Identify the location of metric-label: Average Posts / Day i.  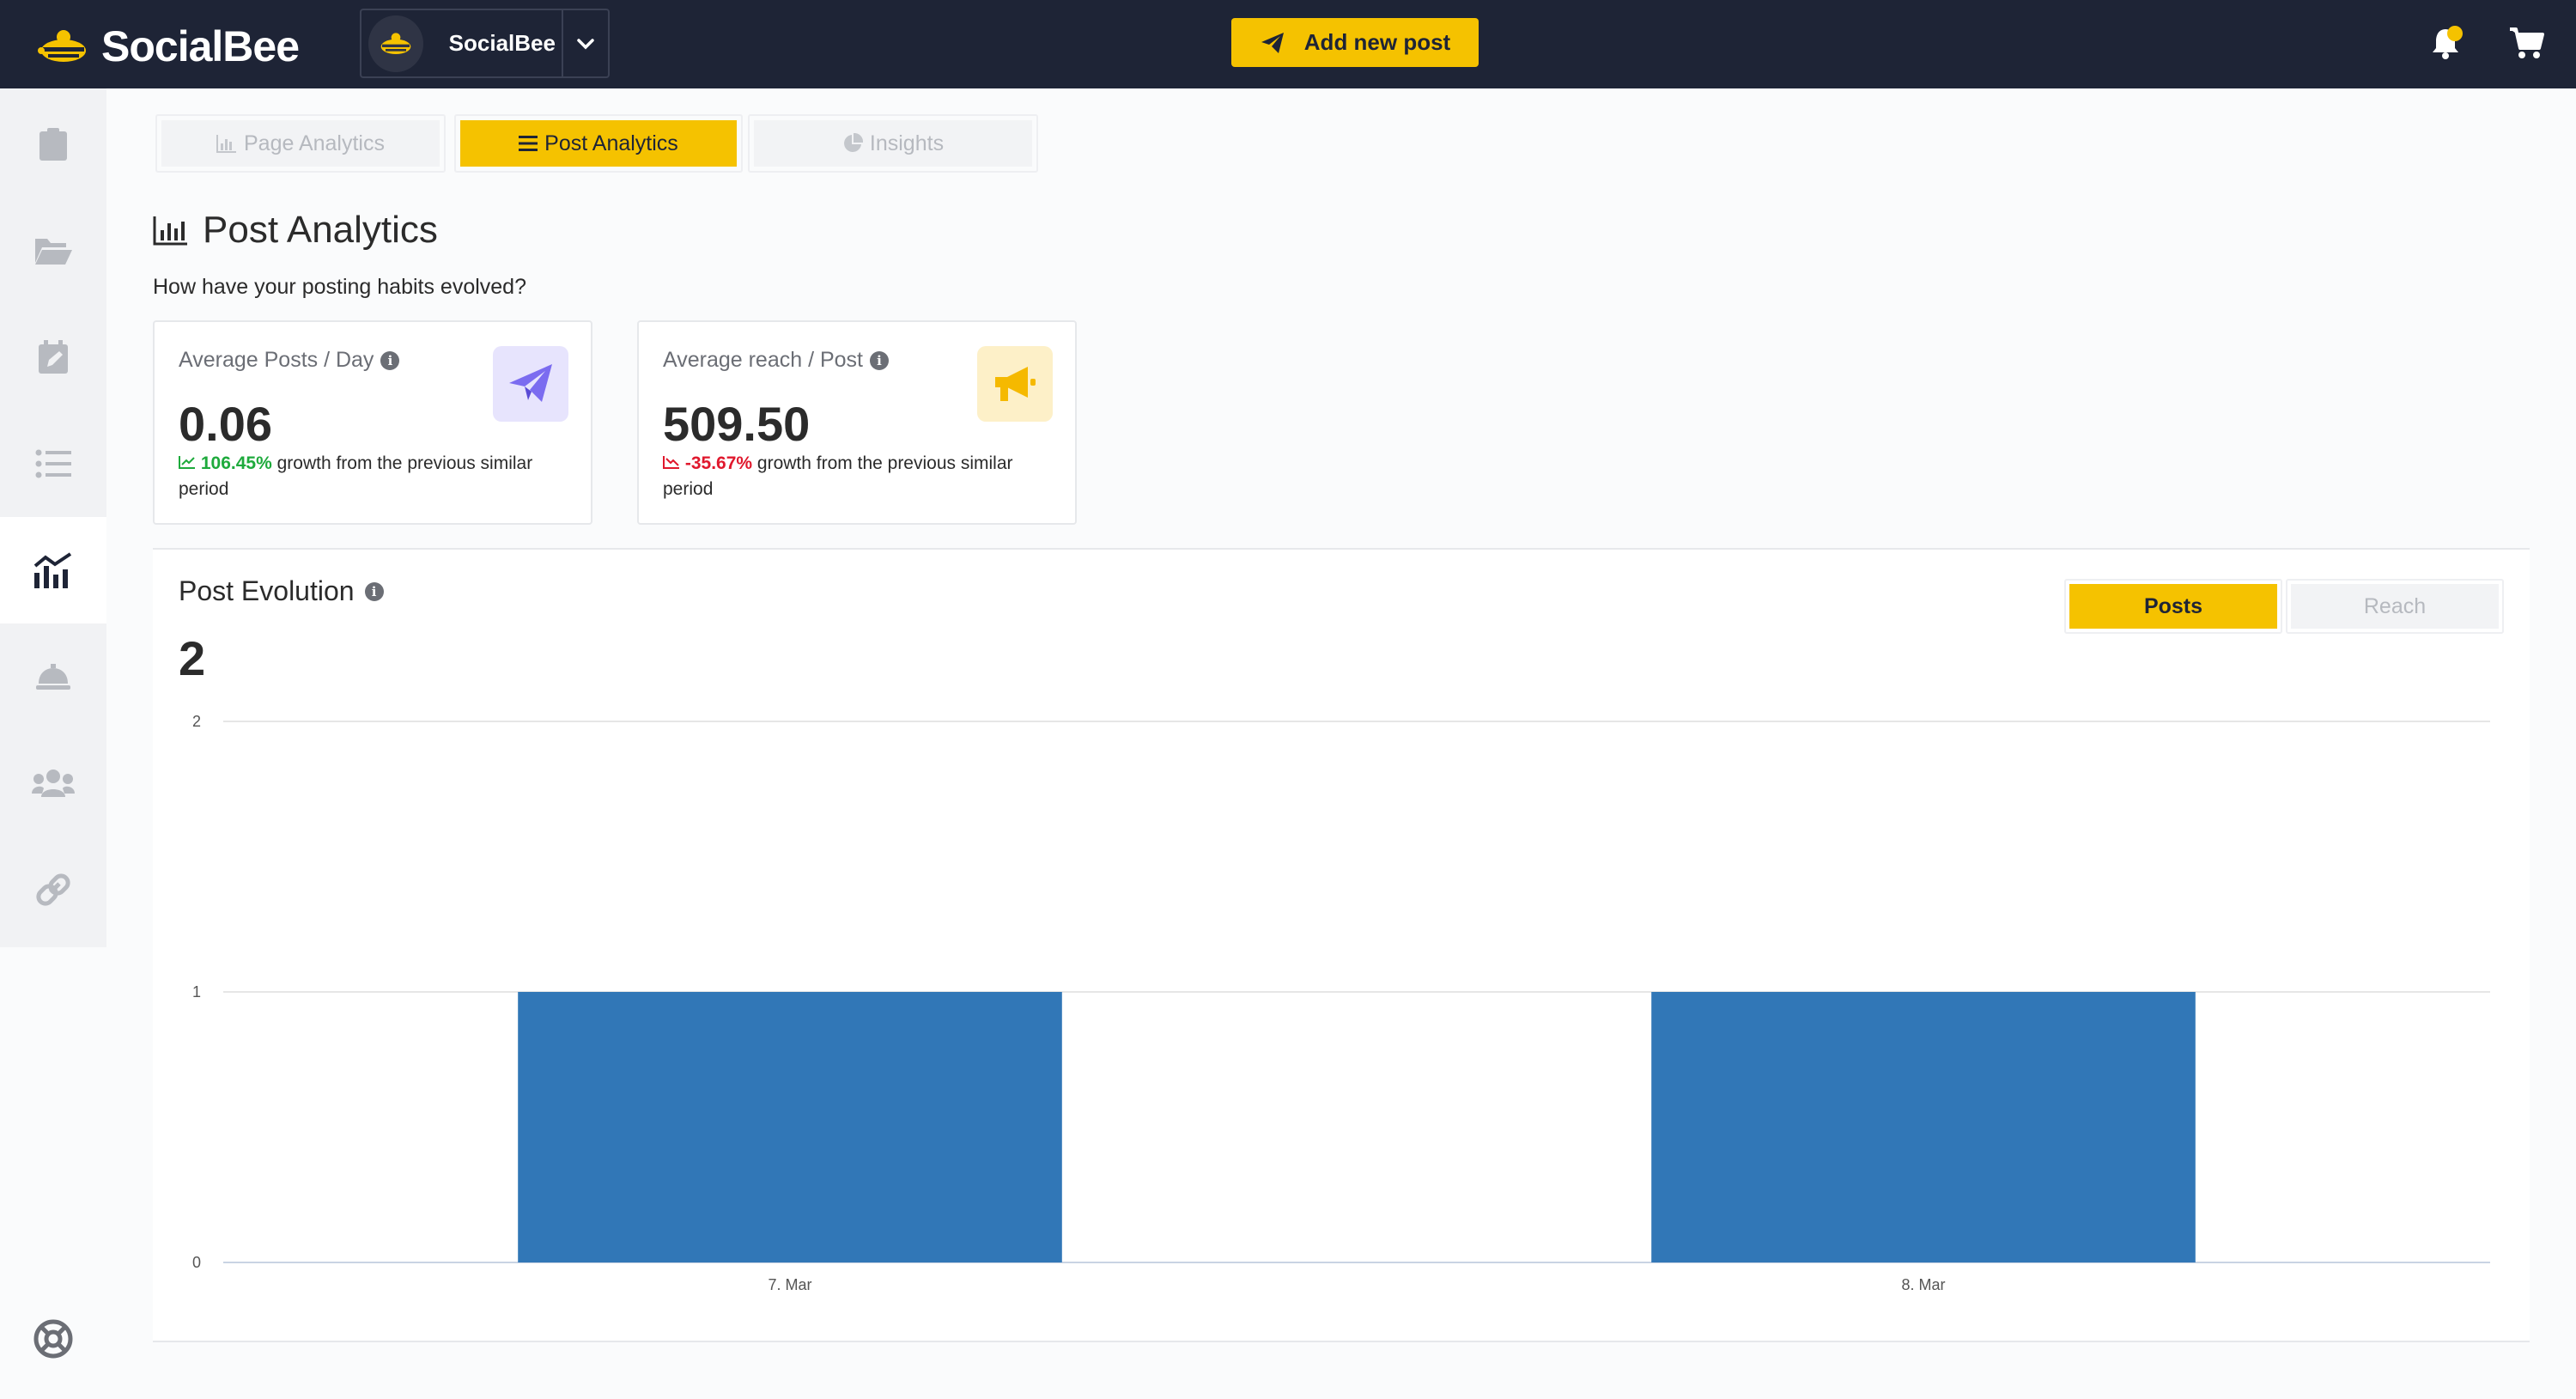
(290, 360).